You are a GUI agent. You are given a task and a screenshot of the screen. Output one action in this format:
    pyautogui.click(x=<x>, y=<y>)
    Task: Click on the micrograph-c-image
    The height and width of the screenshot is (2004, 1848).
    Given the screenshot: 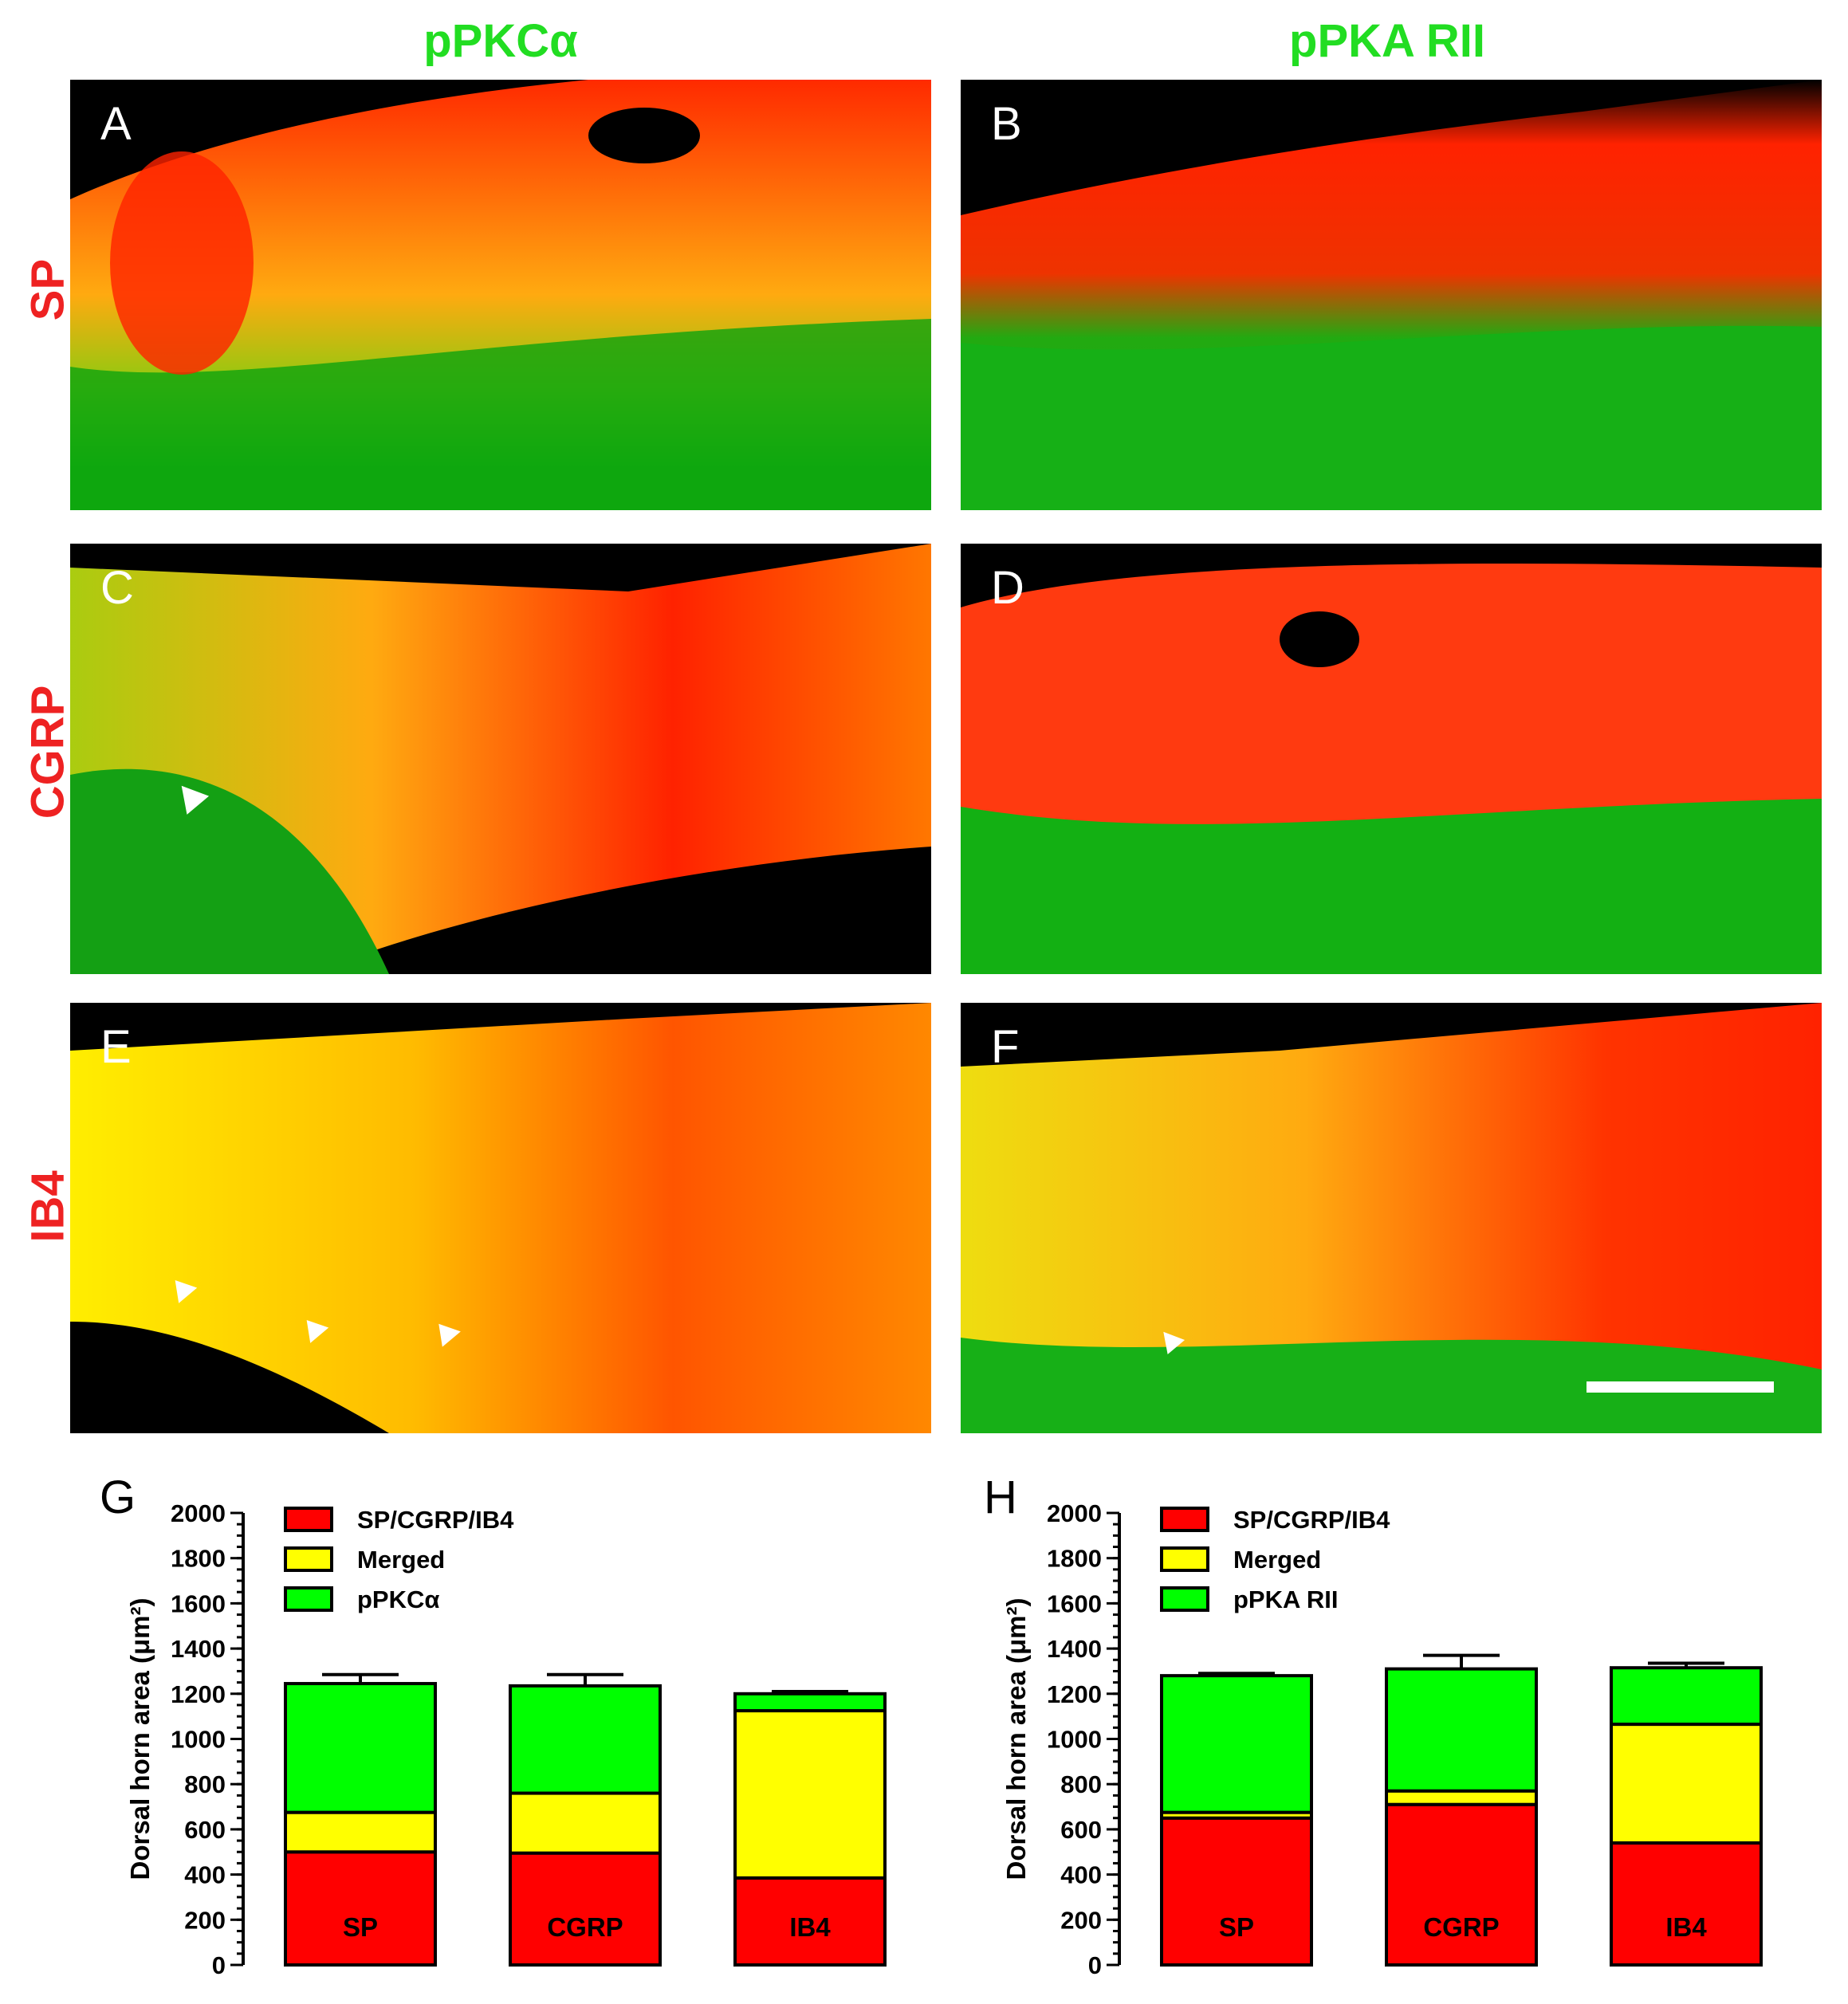 What is the action you would take?
    pyautogui.click(x=500, y=759)
    